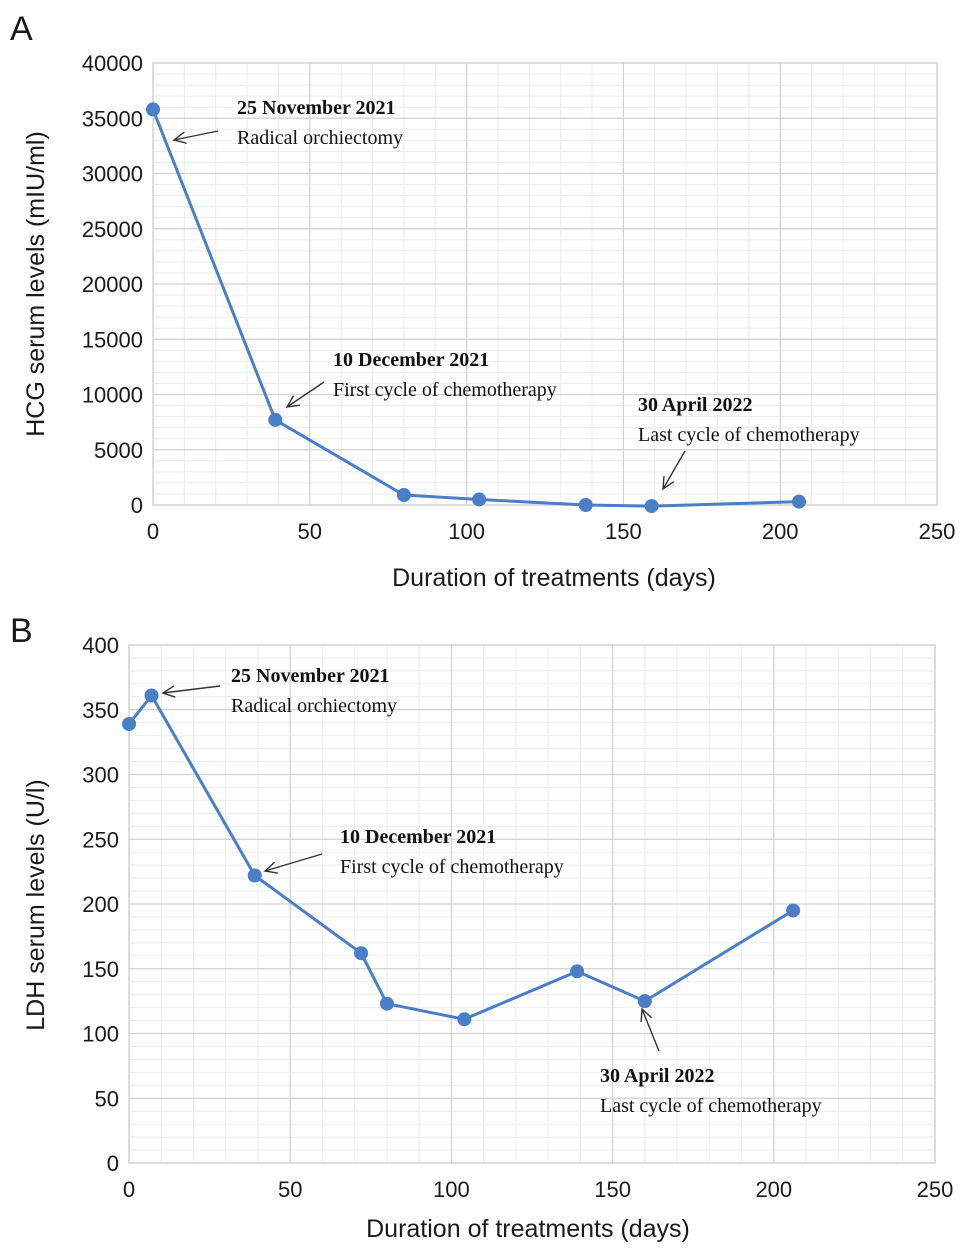 This screenshot has height=1257, width=969. I want to click on panel-b-y-tick-label: 0, so click(113, 1163).